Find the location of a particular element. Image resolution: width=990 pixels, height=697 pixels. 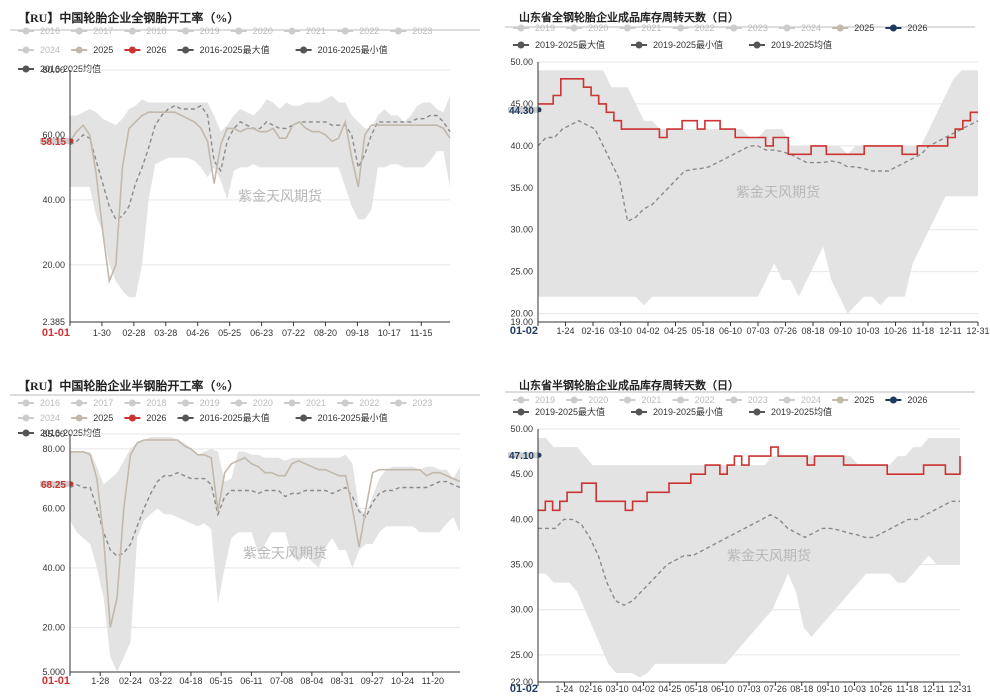

legend-item: 2018 is located at coordinates (145, 403).